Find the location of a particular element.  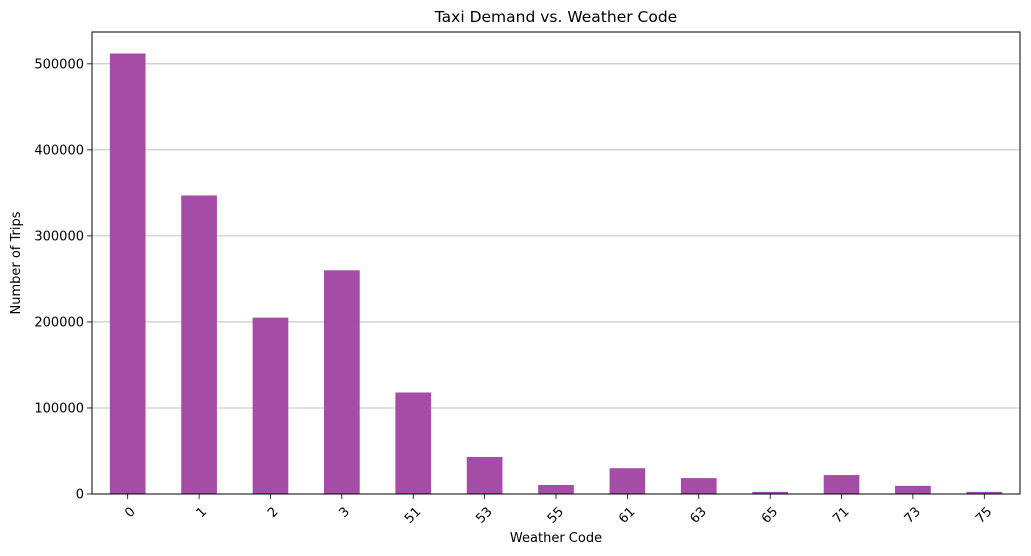

chart-title: Taxi Demand vs. Weather Code is located at coordinates (555, 17).